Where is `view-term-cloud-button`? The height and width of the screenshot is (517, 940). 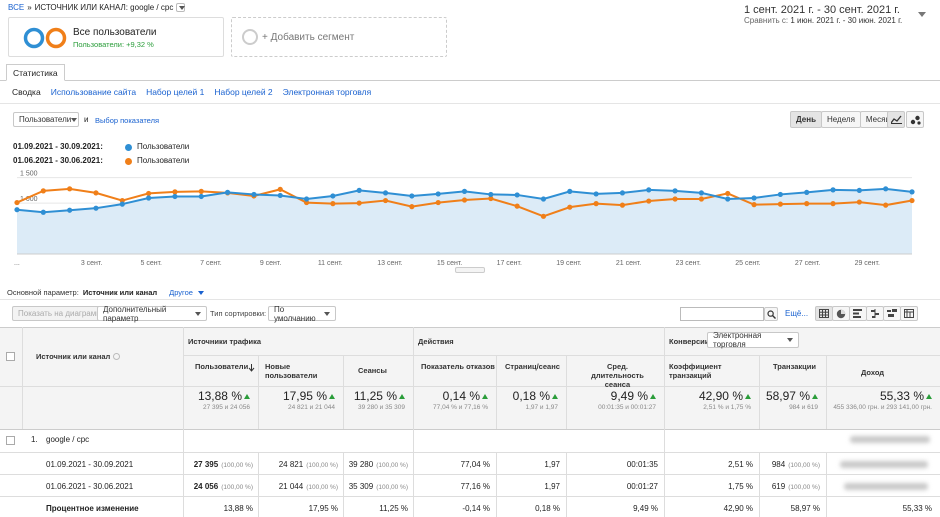 view-term-cloud-button is located at coordinates (892, 313).